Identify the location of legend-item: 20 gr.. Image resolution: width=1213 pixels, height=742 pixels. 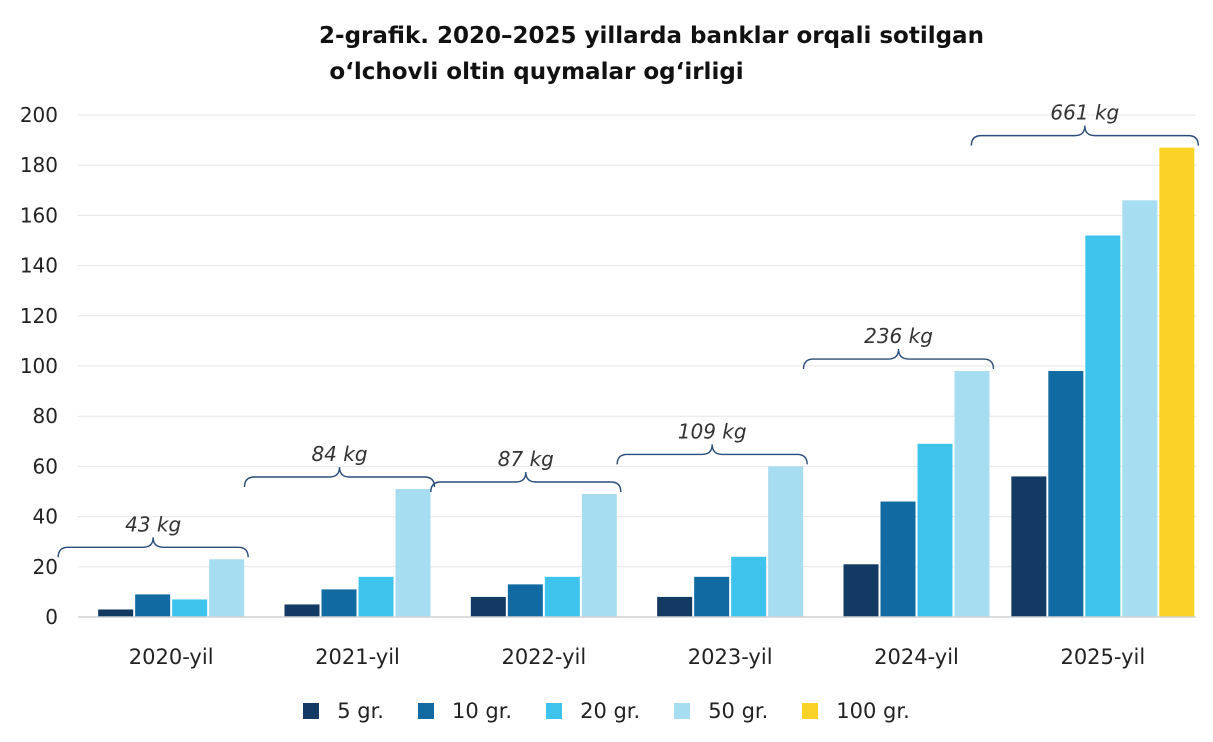
(593, 711).